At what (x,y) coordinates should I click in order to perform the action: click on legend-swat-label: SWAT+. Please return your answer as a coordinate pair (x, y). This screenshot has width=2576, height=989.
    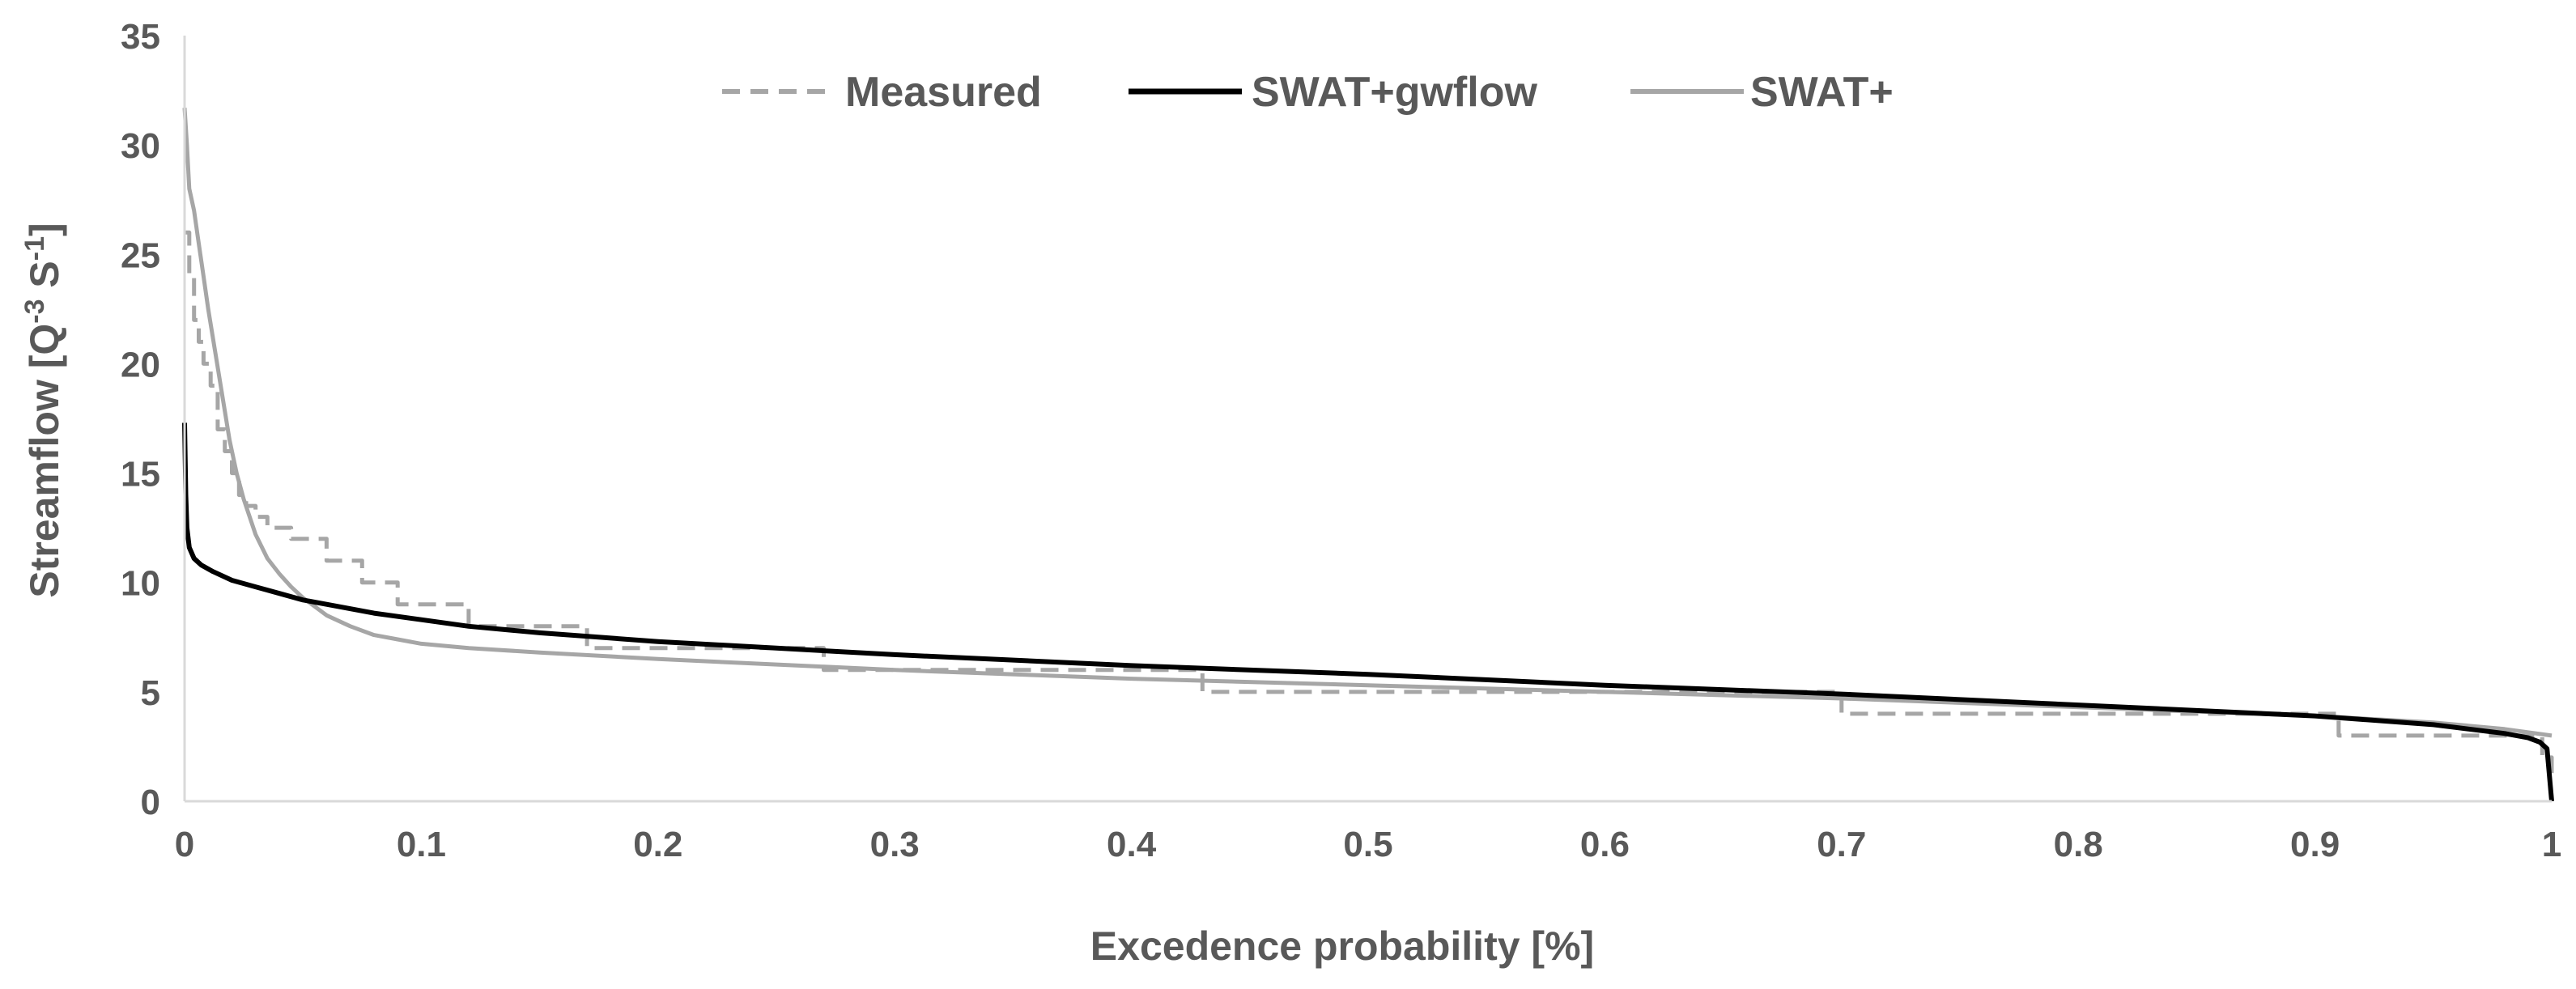
    Looking at the image, I should click on (1822, 92).